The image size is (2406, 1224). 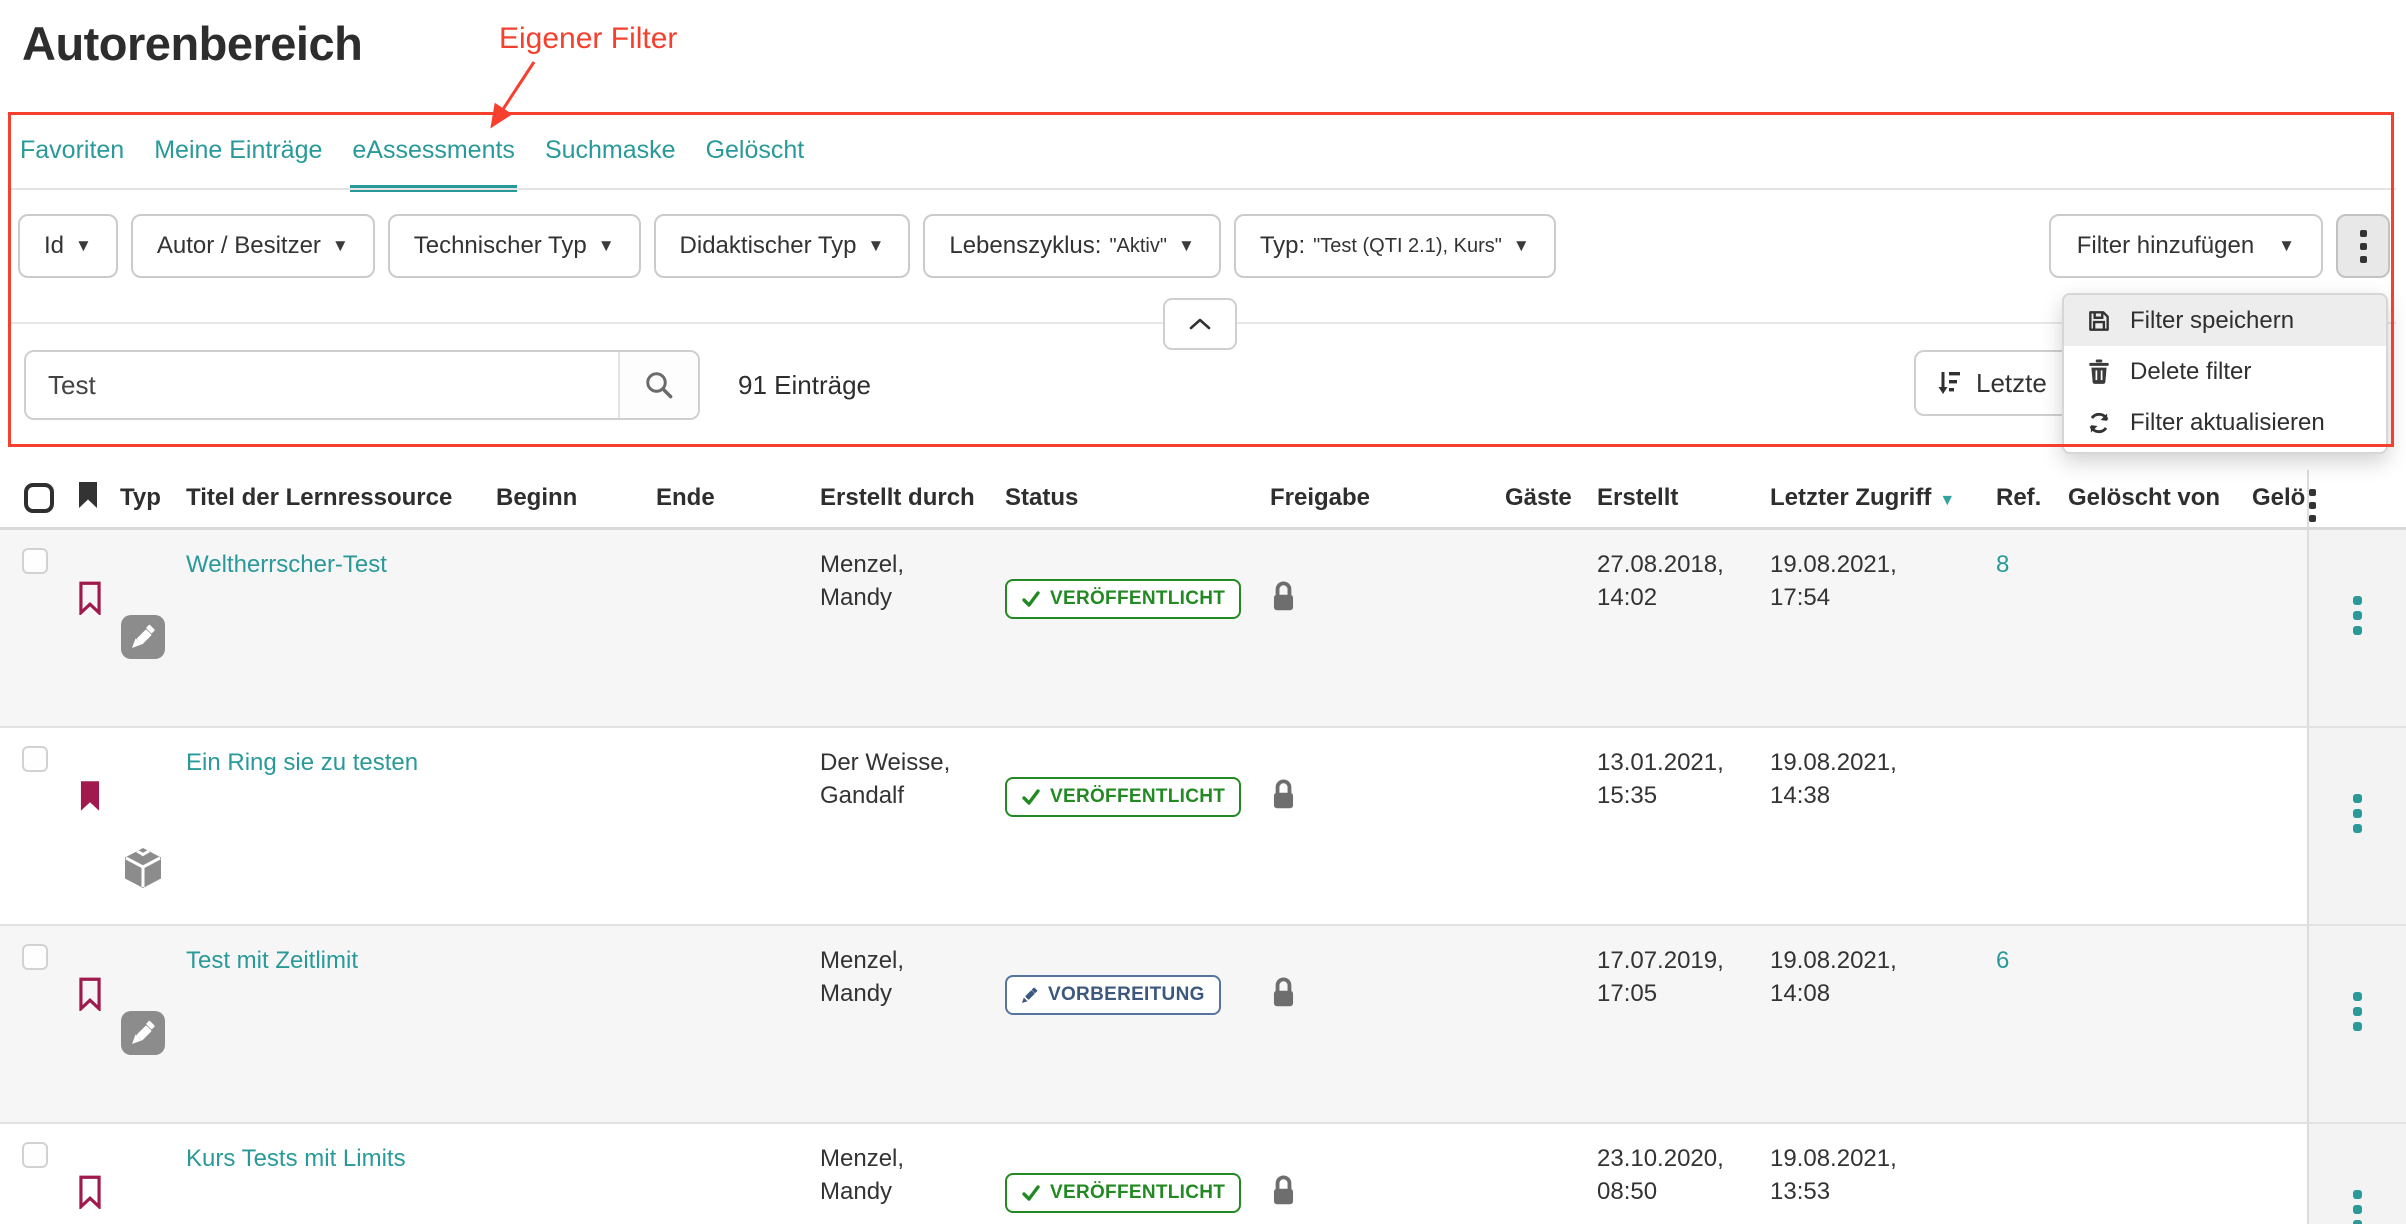 I want to click on header-geloescht: Gelö, so click(x=2279, y=498).